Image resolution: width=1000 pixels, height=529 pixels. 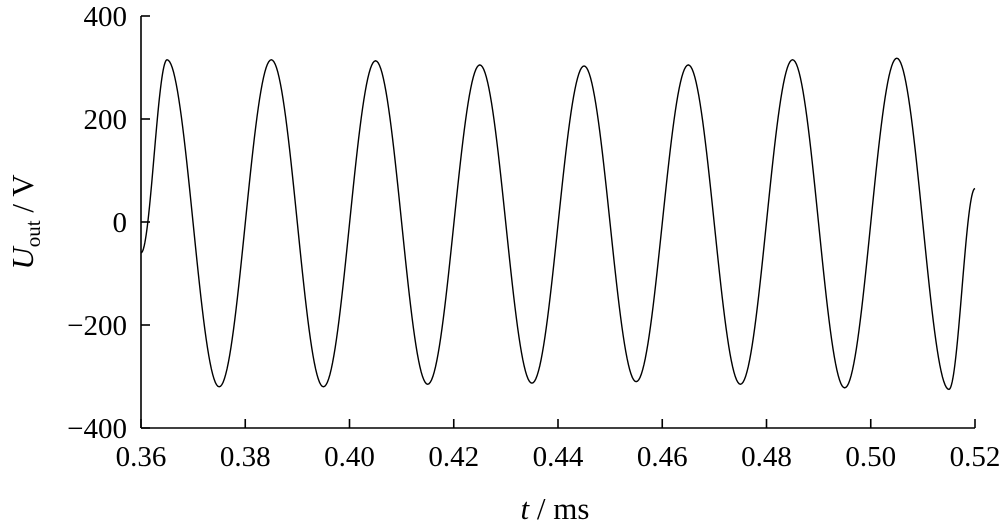 What do you see at coordinates (22, 197) in the screenshot?
I see `y-axis-label-unit: / V` at bounding box center [22, 197].